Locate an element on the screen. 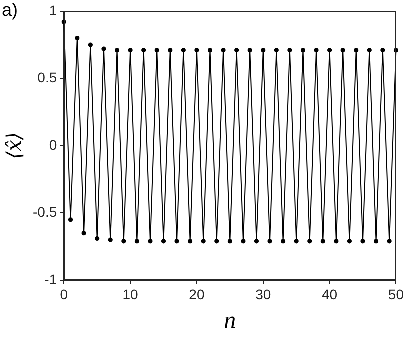 Image resolution: width=407 pixels, height=342 pixels. y-axis-title: ⟨x̂⟩ is located at coordinates (14, 146).